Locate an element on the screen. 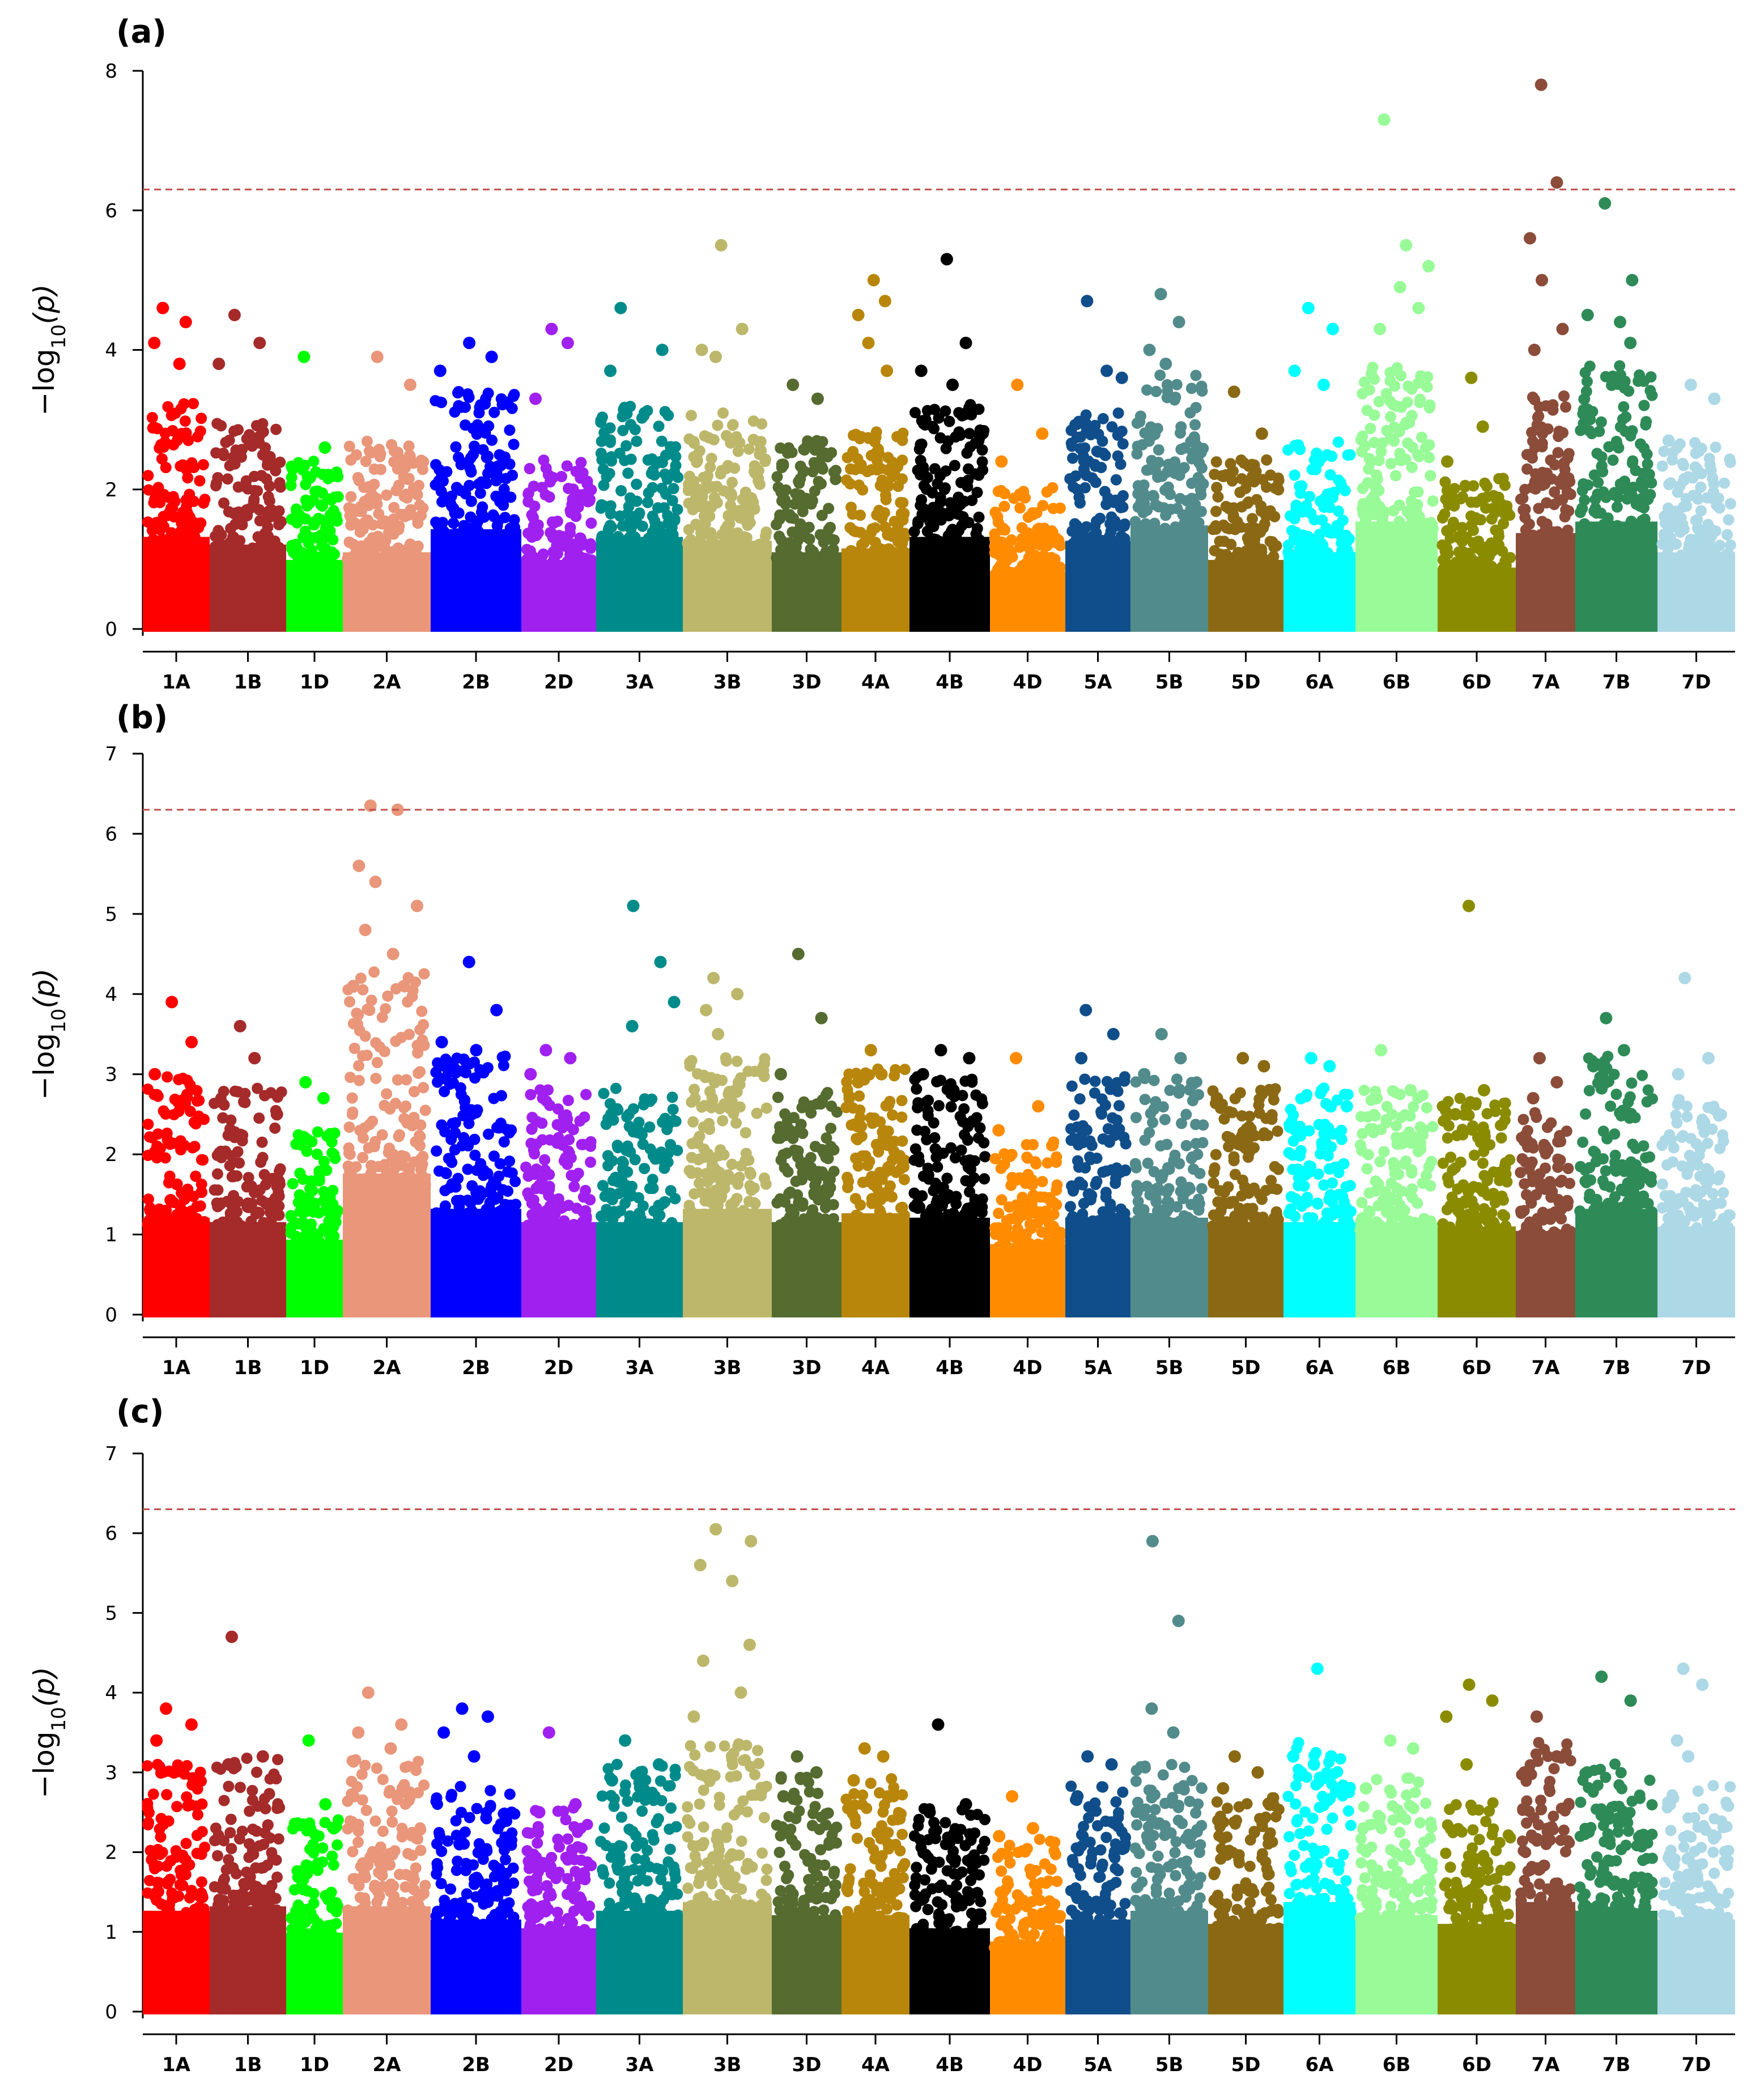 Image resolution: width=1764 pixels, height=2100 pixels. x-tick-label: 4B is located at coordinates (950, 1368).